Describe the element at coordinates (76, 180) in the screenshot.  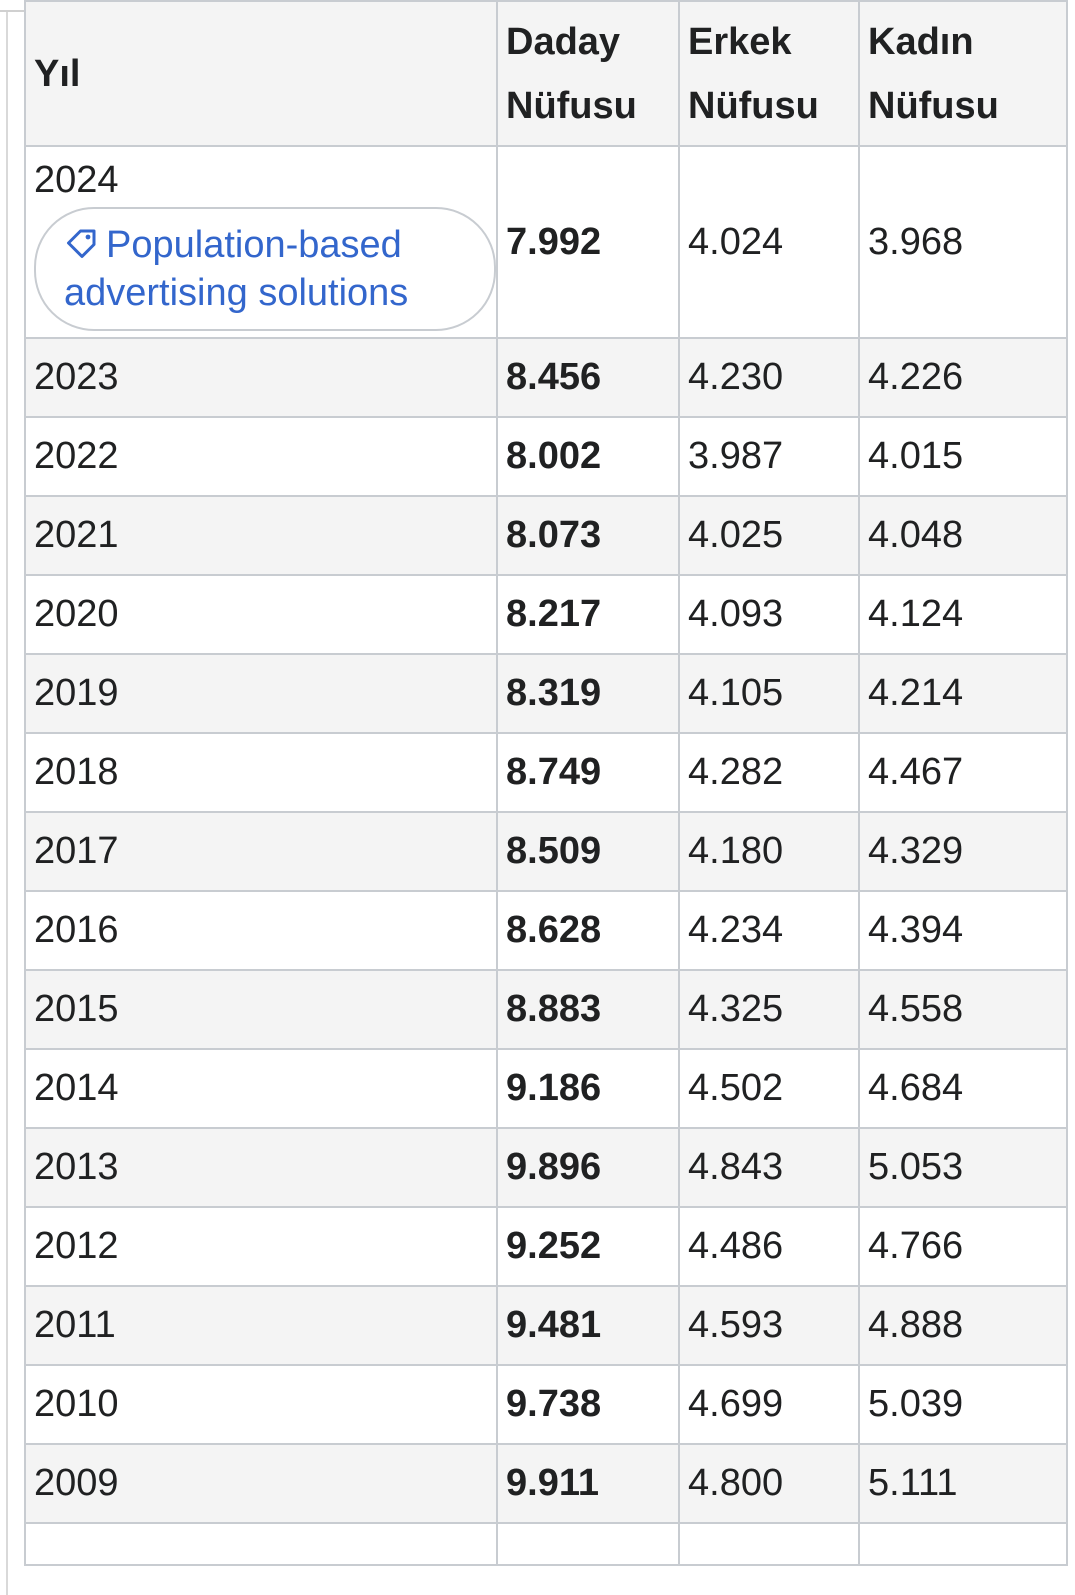
I see `year-value: 2024` at that location.